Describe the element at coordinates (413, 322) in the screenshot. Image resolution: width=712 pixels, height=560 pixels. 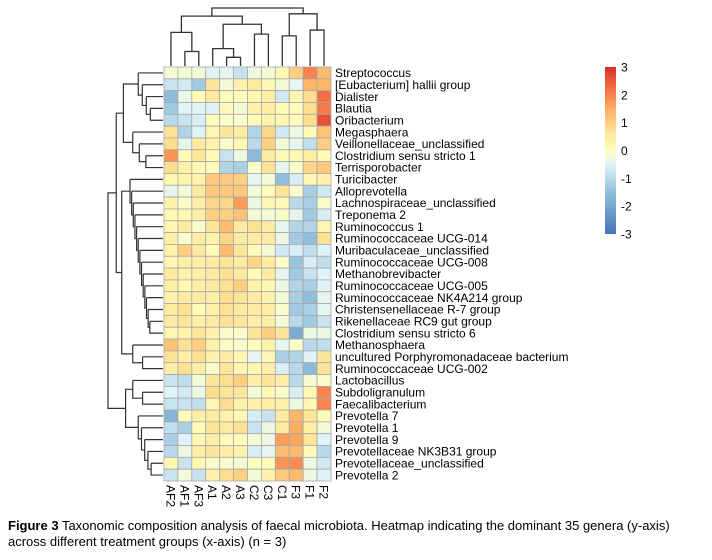
I see `row-label: Rikenellaceae RC9 gut group` at that location.